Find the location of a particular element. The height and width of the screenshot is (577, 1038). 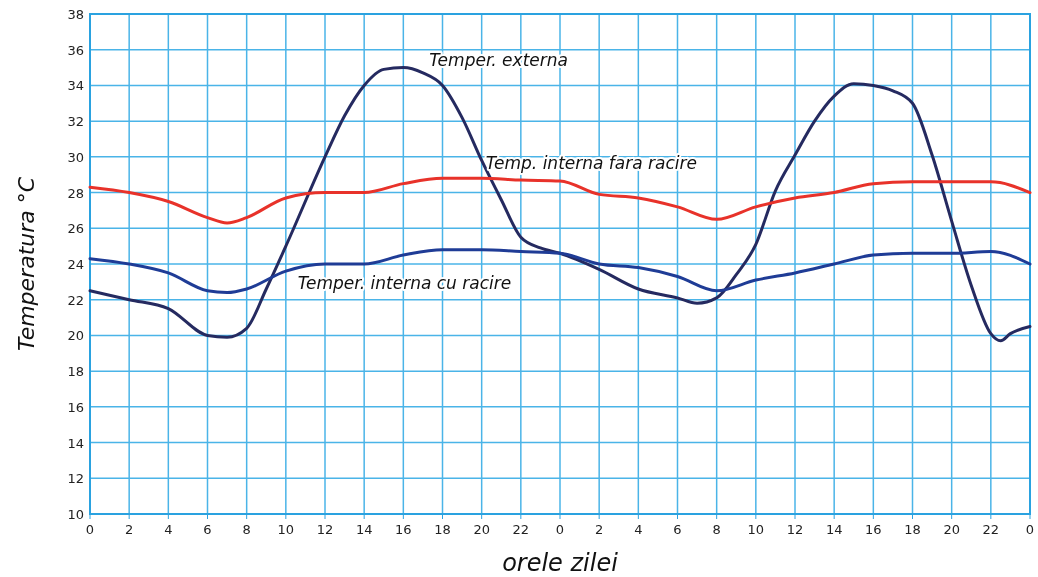

x-axis-title: orele zilei is located at coordinates (560, 563).